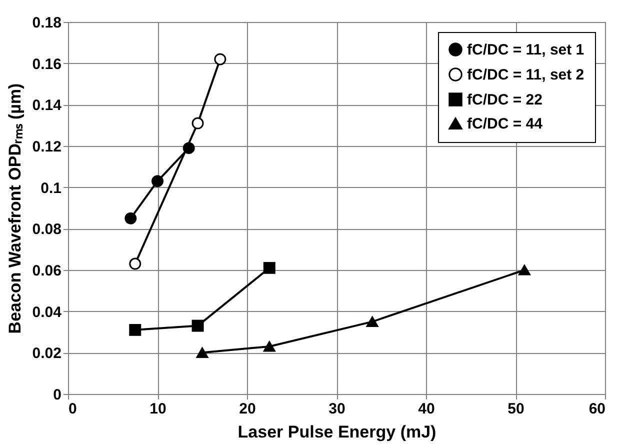  What do you see at coordinates (426, 409) in the screenshot?
I see `x-tick-label: 40` at bounding box center [426, 409].